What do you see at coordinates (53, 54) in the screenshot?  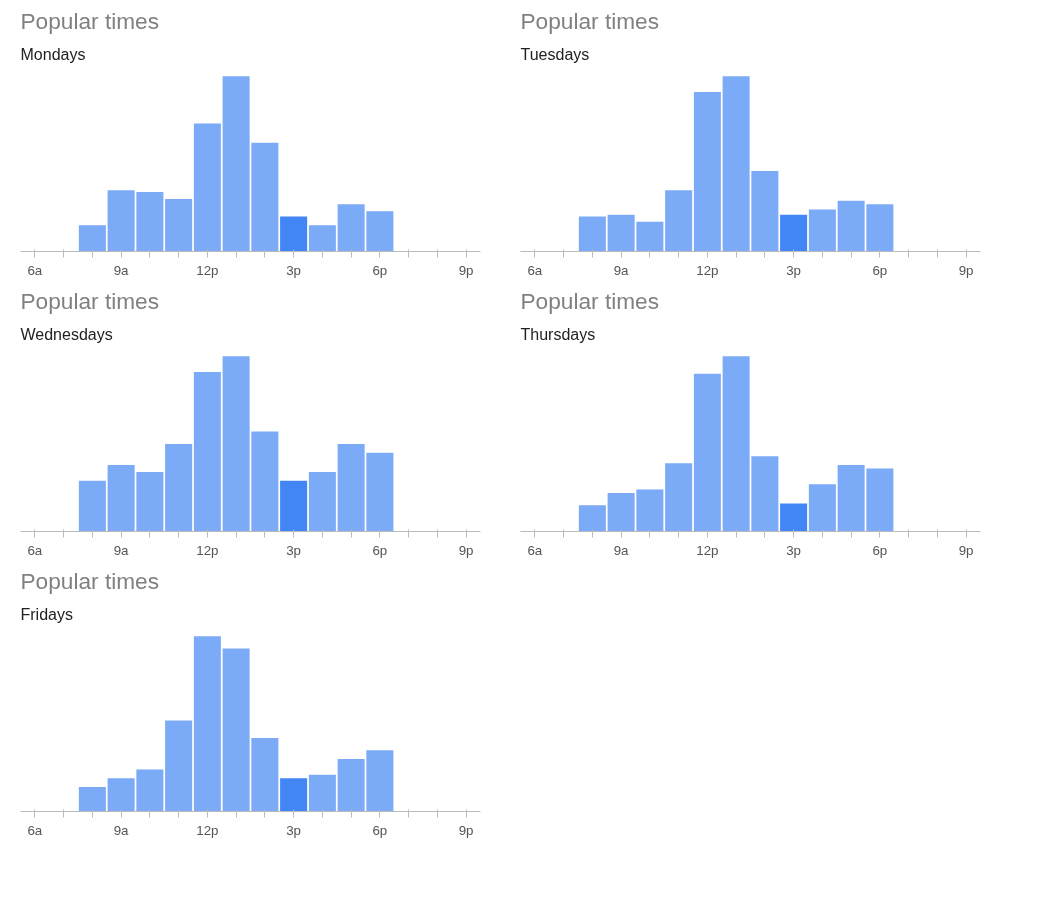 I see `chart-subtitle: Mondays` at bounding box center [53, 54].